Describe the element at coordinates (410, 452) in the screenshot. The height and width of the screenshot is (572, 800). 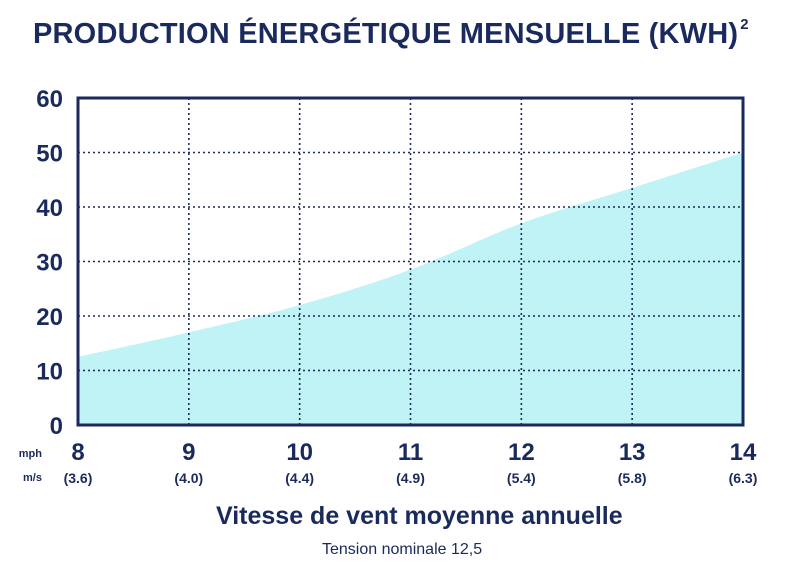
I see `x-tick-label: 11` at that location.